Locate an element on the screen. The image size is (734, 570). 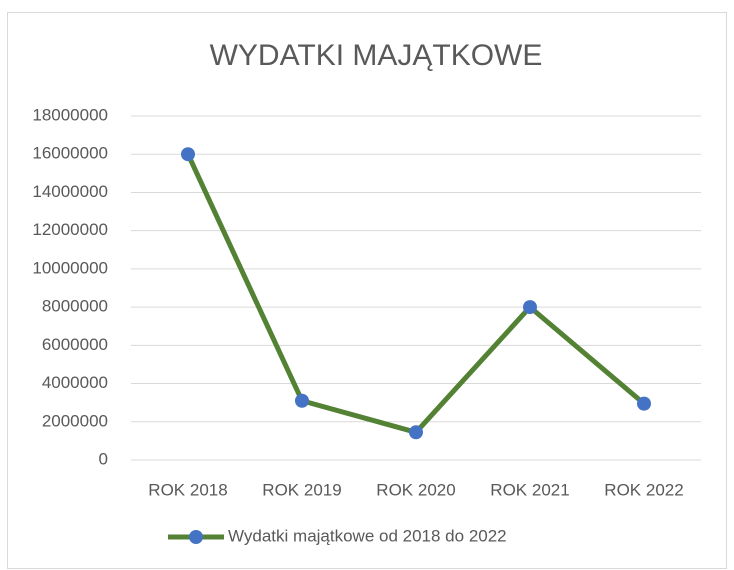
x-tick-label: ROK 2022 is located at coordinates (643, 489).